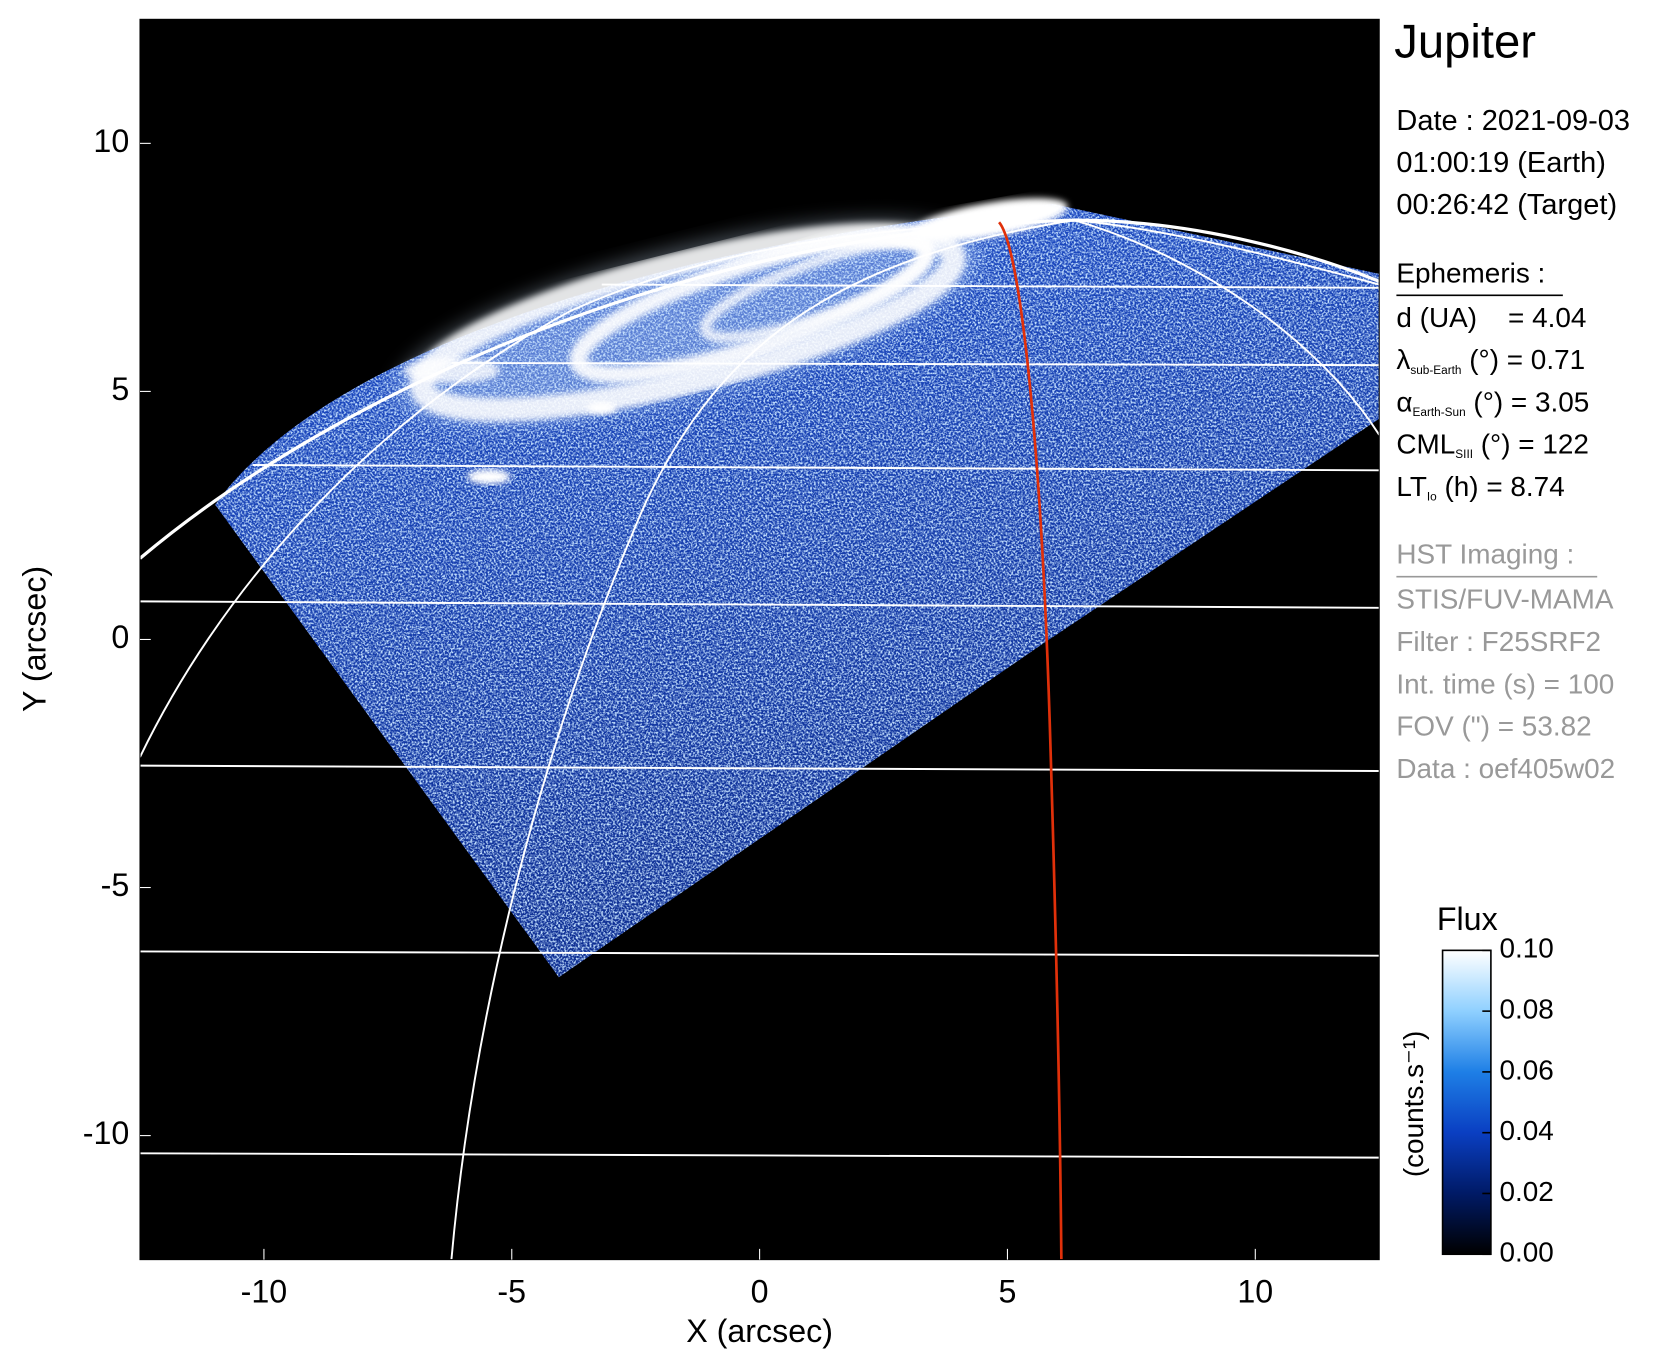 Image resolution: width=1676 pixels, height=1367 pixels. I want to click on title: Jupiter, so click(1465, 42).